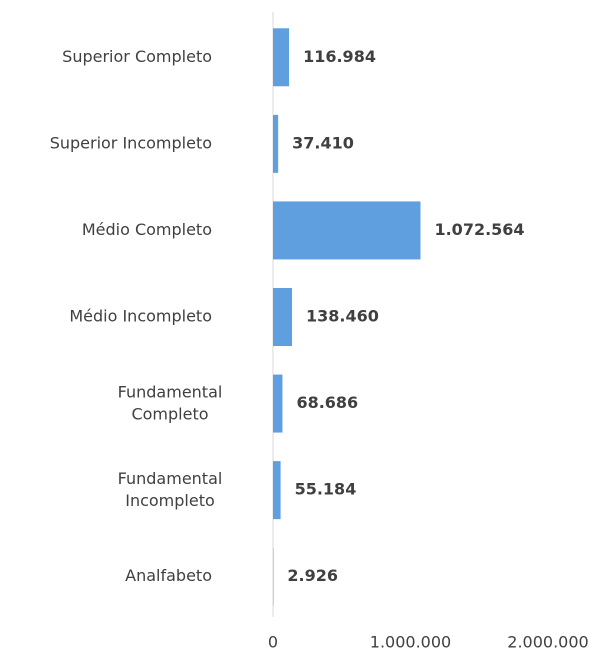 This screenshot has height=651, width=594. I want to click on x-tick-label: 0, so click(273, 642).